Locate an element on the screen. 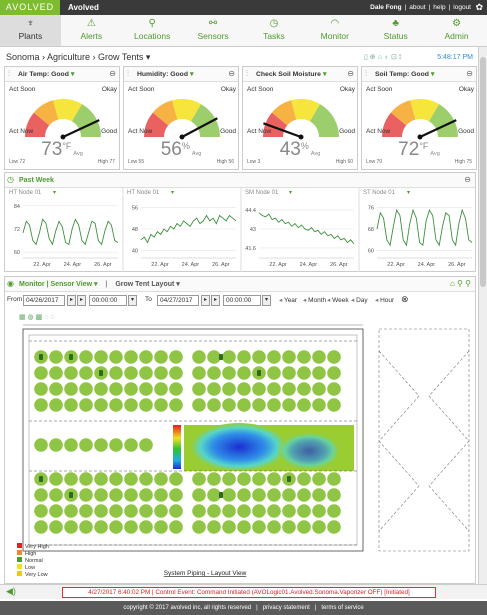  user-link: about is located at coordinates (417, 7).